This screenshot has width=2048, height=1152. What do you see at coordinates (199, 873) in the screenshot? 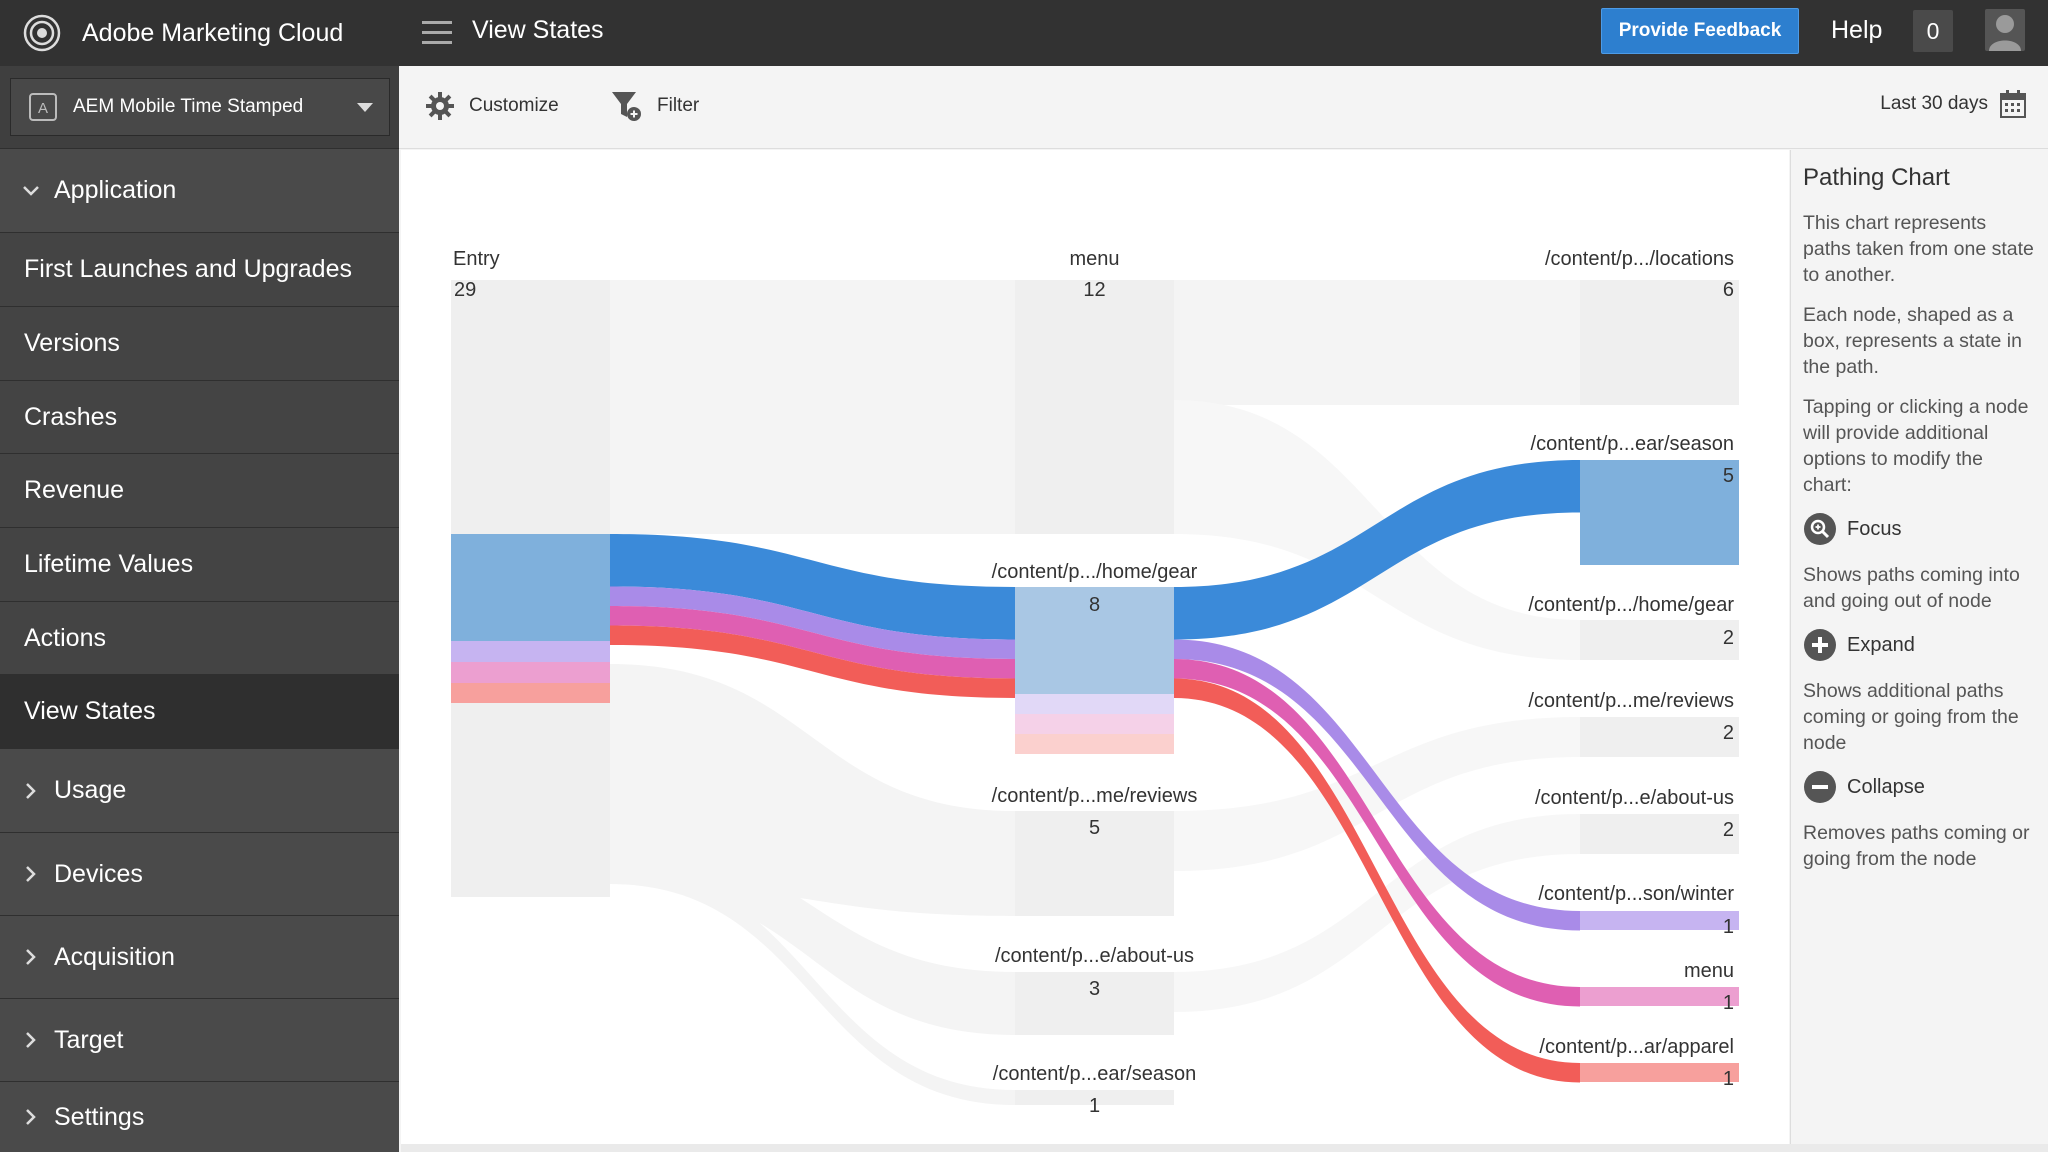
I see `sidebar-item-devices: Devices` at bounding box center [199, 873].